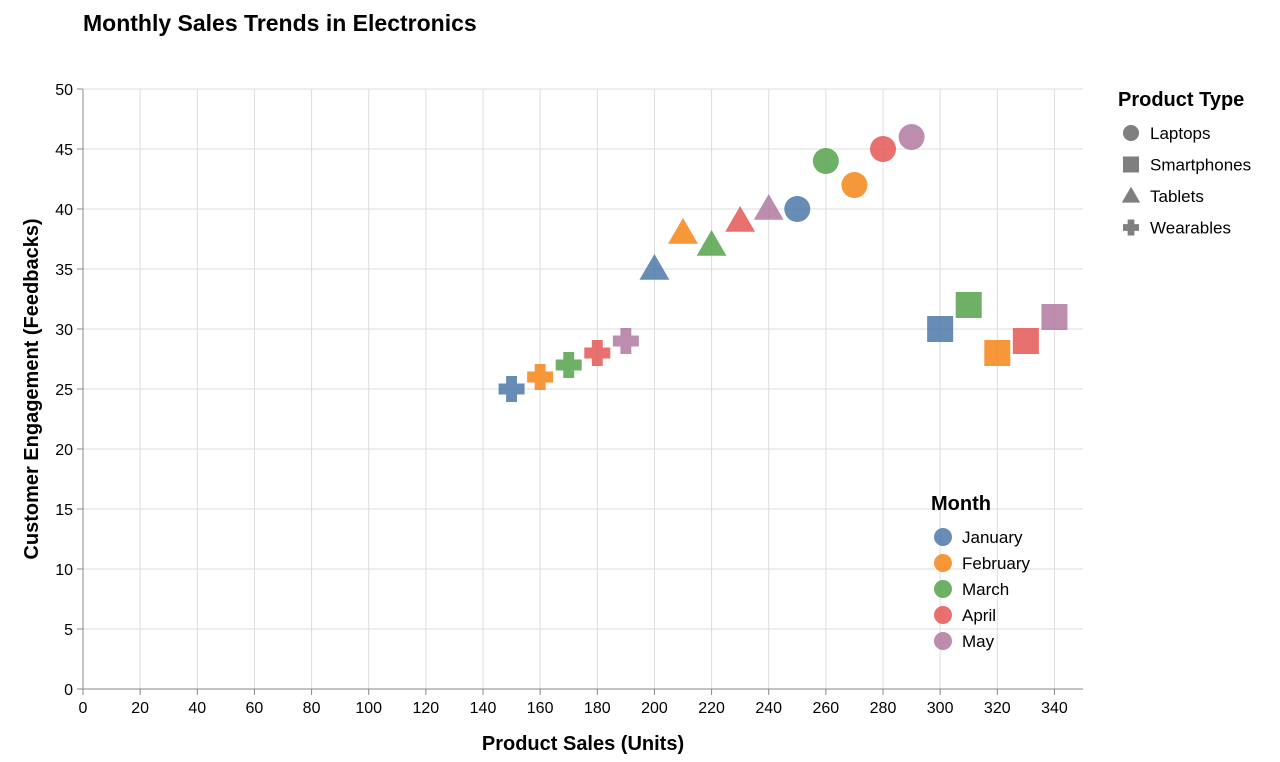 The image size is (1280, 762). What do you see at coordinates (540, 708) in the screenshot?
I see `x-tick-label: 160` at bounding box center [540, 708].